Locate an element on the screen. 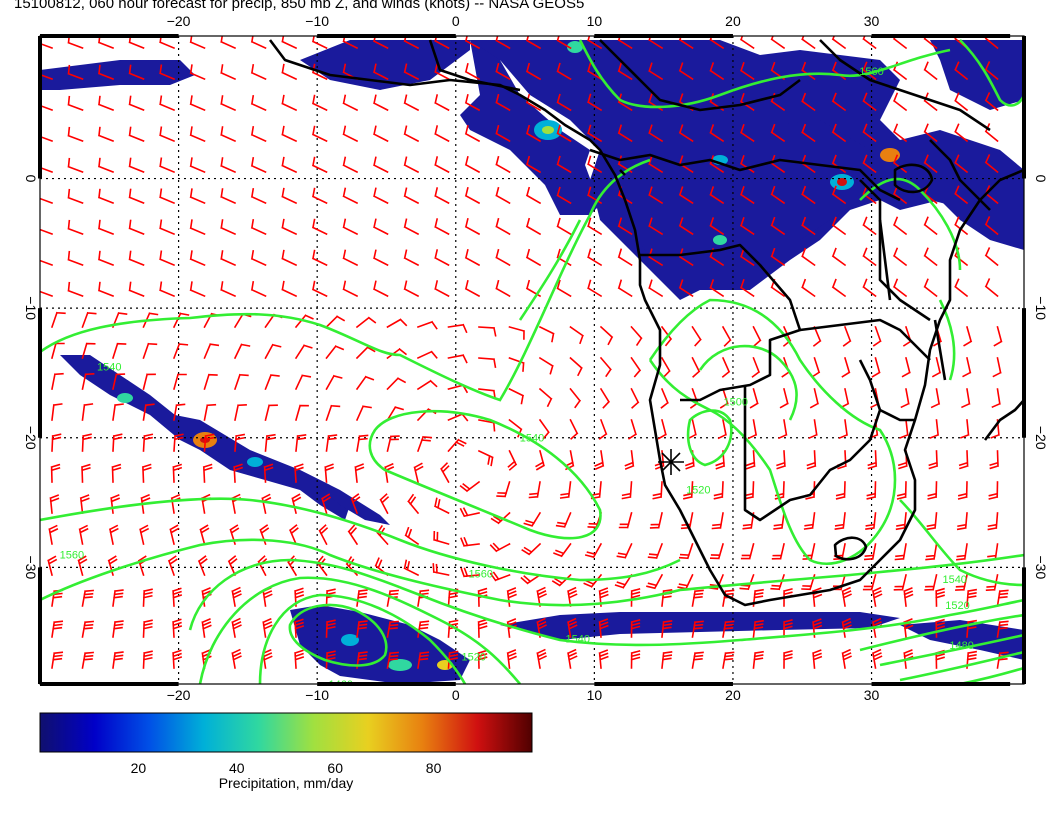 The width and height of the screenshot is (1056, 816). colorbar-label: Precipitation, mm/day is located at coordinates (286, 783).